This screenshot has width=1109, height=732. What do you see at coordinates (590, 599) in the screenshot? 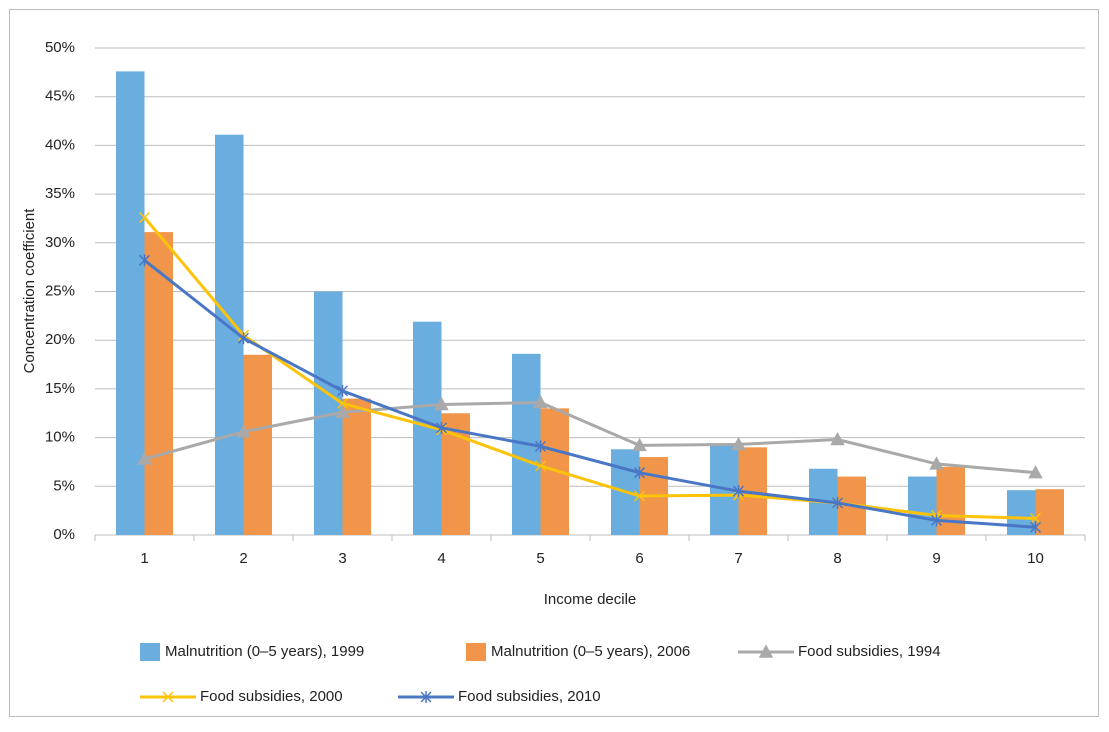
I see `x-axis-label: Income decile` at bounding box center [590, 599].